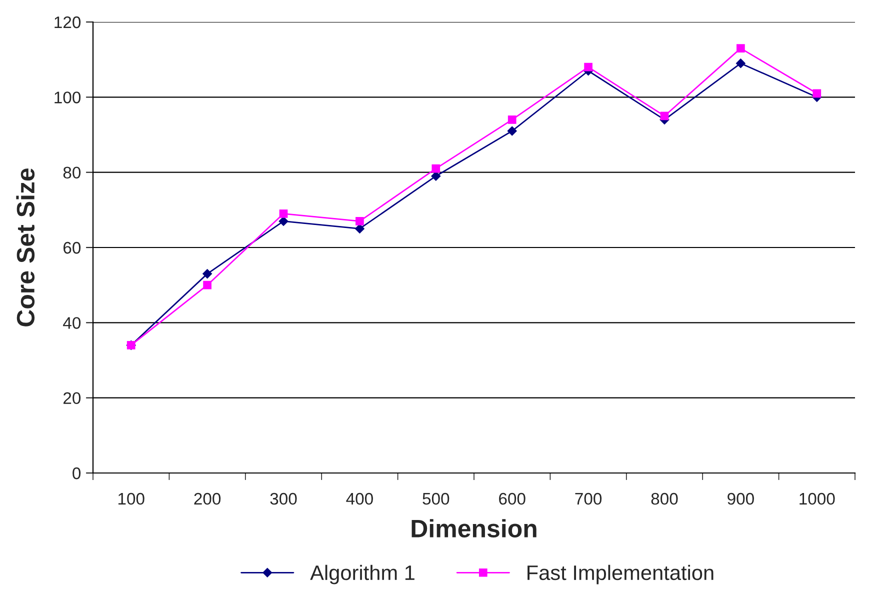 Image resolution: width=869 pixels, height=603 pixels. What do you see at coordinates (436, 498) in the screenshot?
I see `x-tick-label: 500` at bounding box center [436, 498].